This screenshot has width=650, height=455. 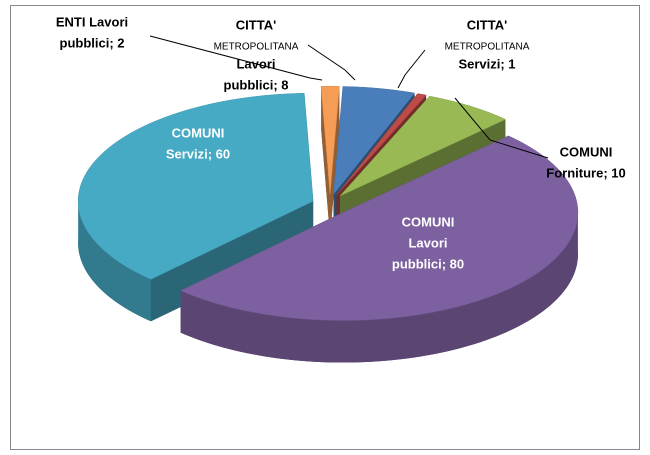 I want to click on data-label: pubblici; 2, so click(x=92, y=42).